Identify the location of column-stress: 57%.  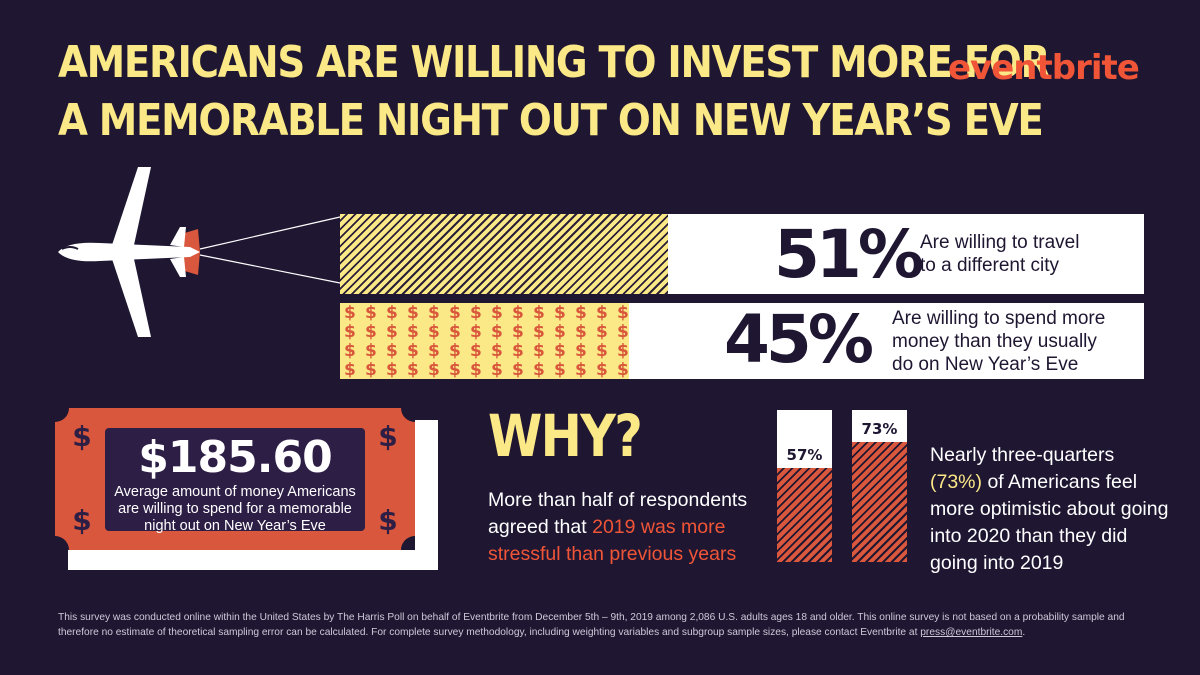
(804, 486).